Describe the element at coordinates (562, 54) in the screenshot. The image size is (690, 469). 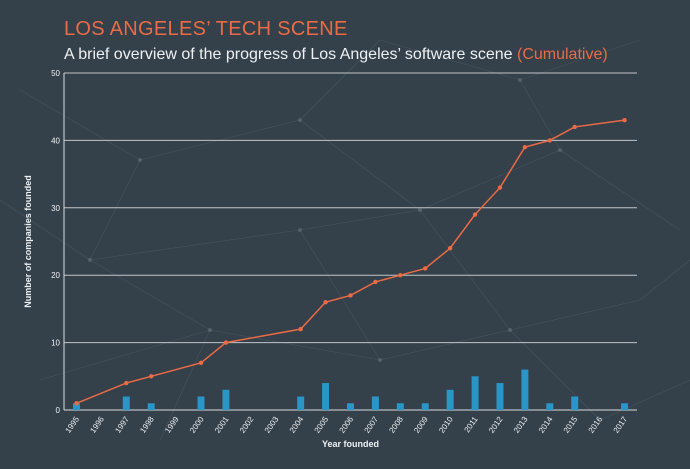
I see `subtitle-accent: (Cumulative)` at that location.